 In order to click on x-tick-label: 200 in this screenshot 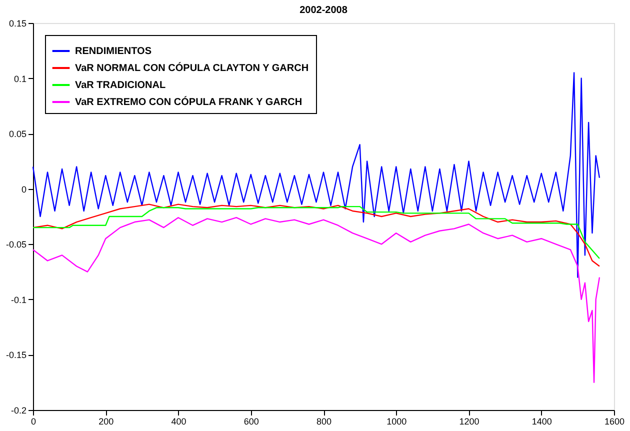, I will do `click(106, 421)`.